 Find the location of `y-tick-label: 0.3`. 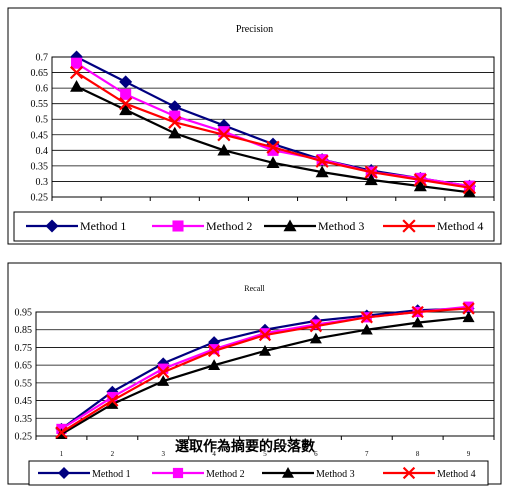

y-tick-label: 0.3 is located at coordinates (42, 182).